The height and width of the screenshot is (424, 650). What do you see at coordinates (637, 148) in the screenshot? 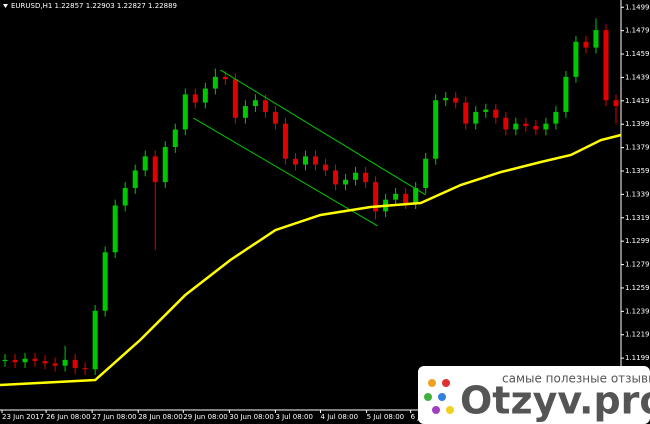
I see `y-tick-label: 1.13795` at bounding box center [637, 148].